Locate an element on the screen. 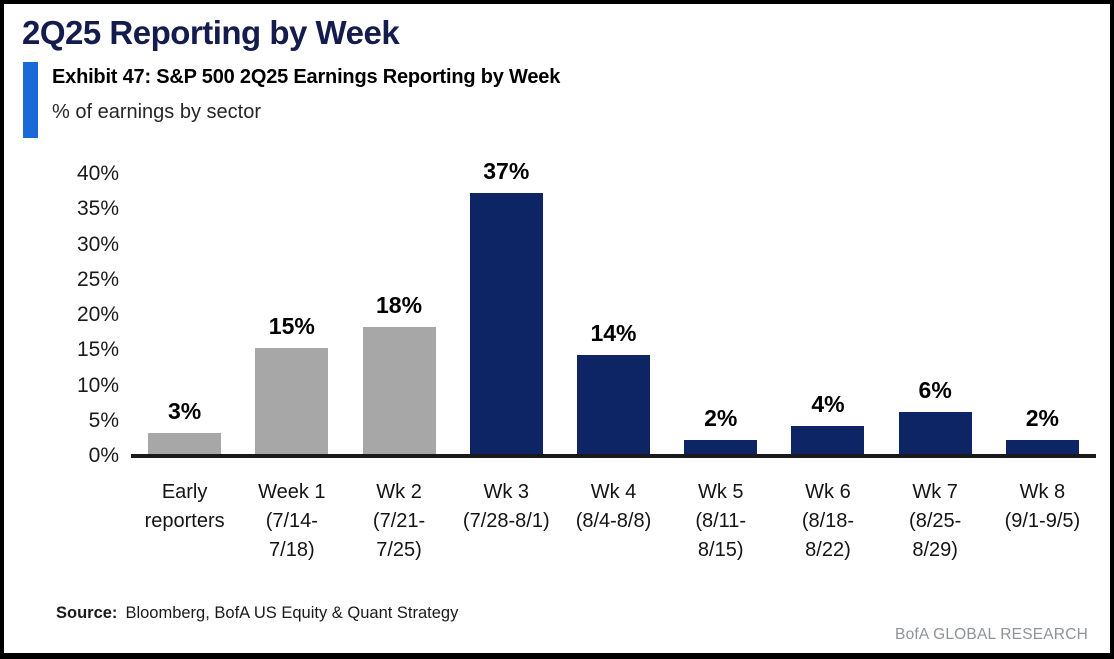  x-tick-label: Wk 7 (8/25- 8/29) is located at coordinates (935, 521).